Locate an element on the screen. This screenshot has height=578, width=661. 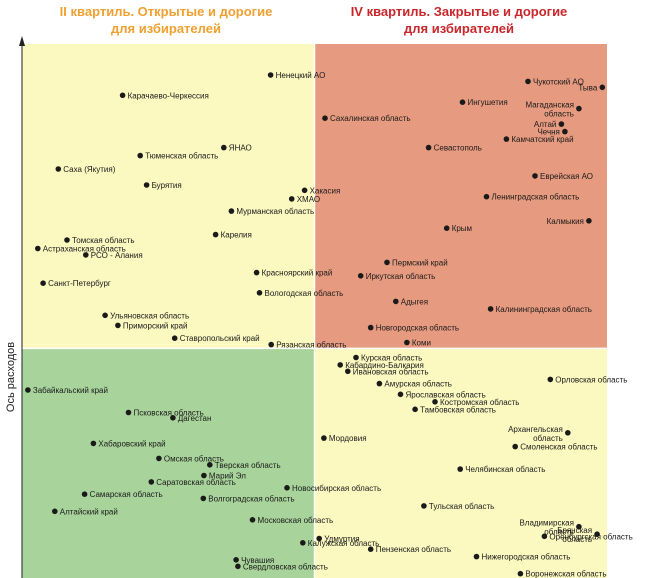
data-point-label: Воронежская область is located at coordinates (565, 574).